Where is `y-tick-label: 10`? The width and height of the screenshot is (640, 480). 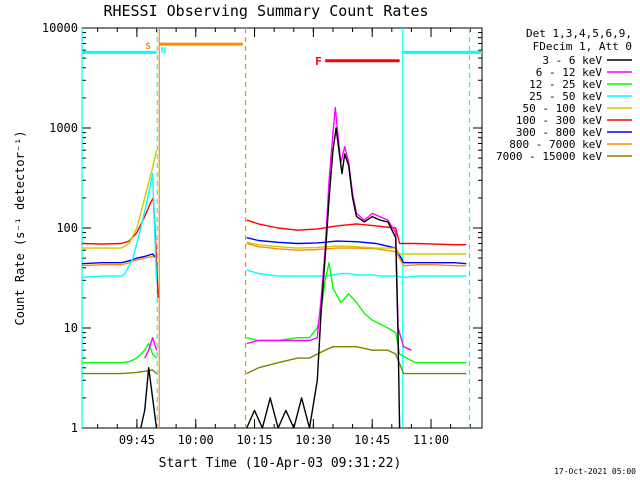
y-tick-label: 10 is located at coordinates (71, 328).